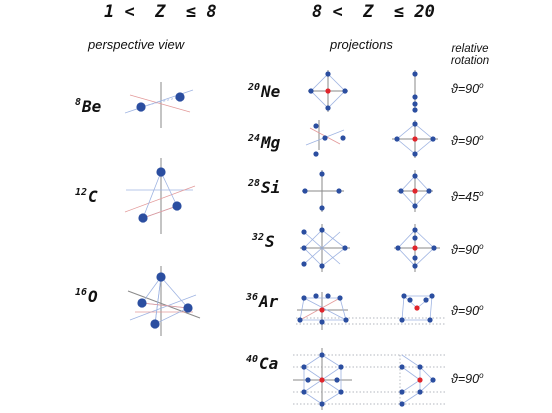 This screenshot has height=413, width=552. Describe the element at coordinates (467, 249) in the screenshot. I see `rotation-angle-s32: ϑ=90o` at that location.